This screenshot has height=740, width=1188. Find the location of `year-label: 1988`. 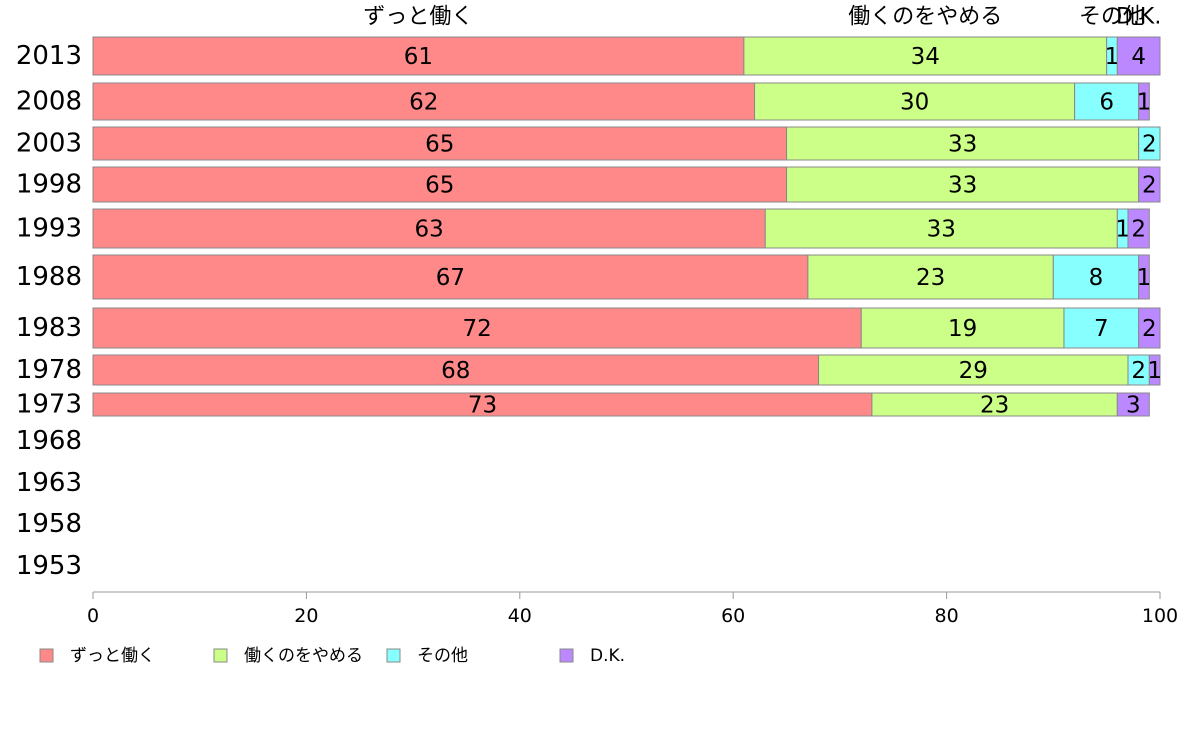

year-label: 1988 is located at coordinates (49, 277).